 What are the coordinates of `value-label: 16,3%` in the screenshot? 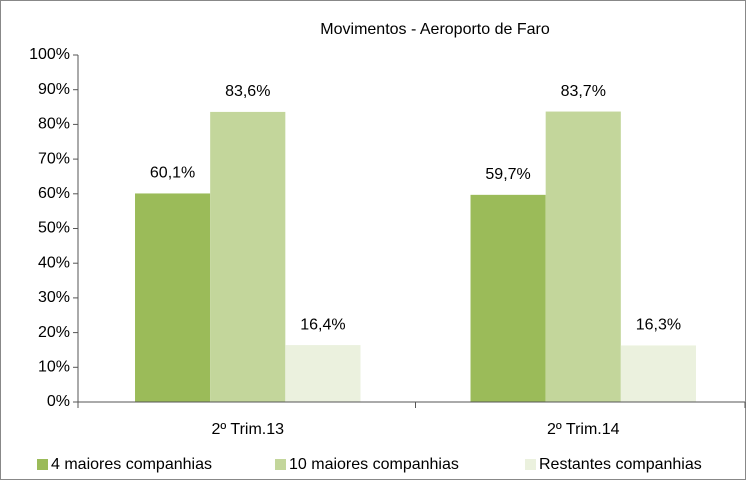 It's located at (658, 325).